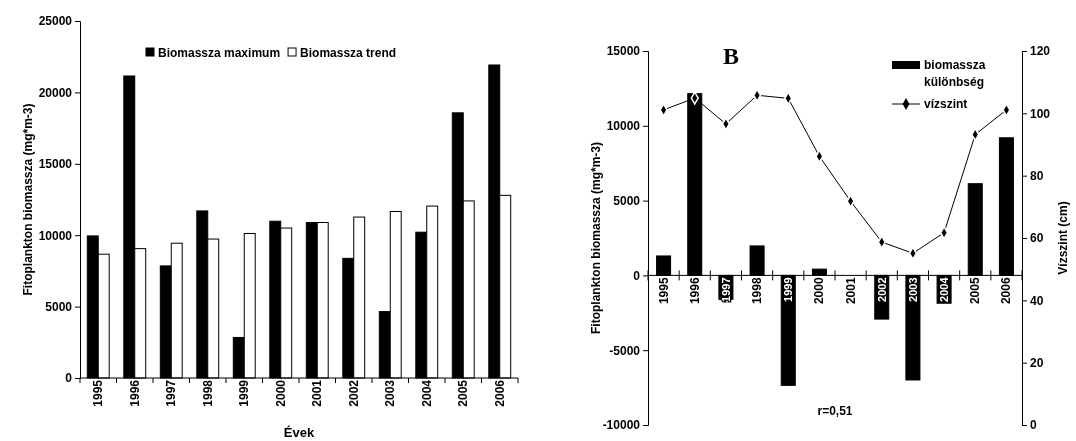  Describe the element at coordinates (1063, 238) in the screenshot. I see `y2-axis-title: Vízszint (cm)` at that location.